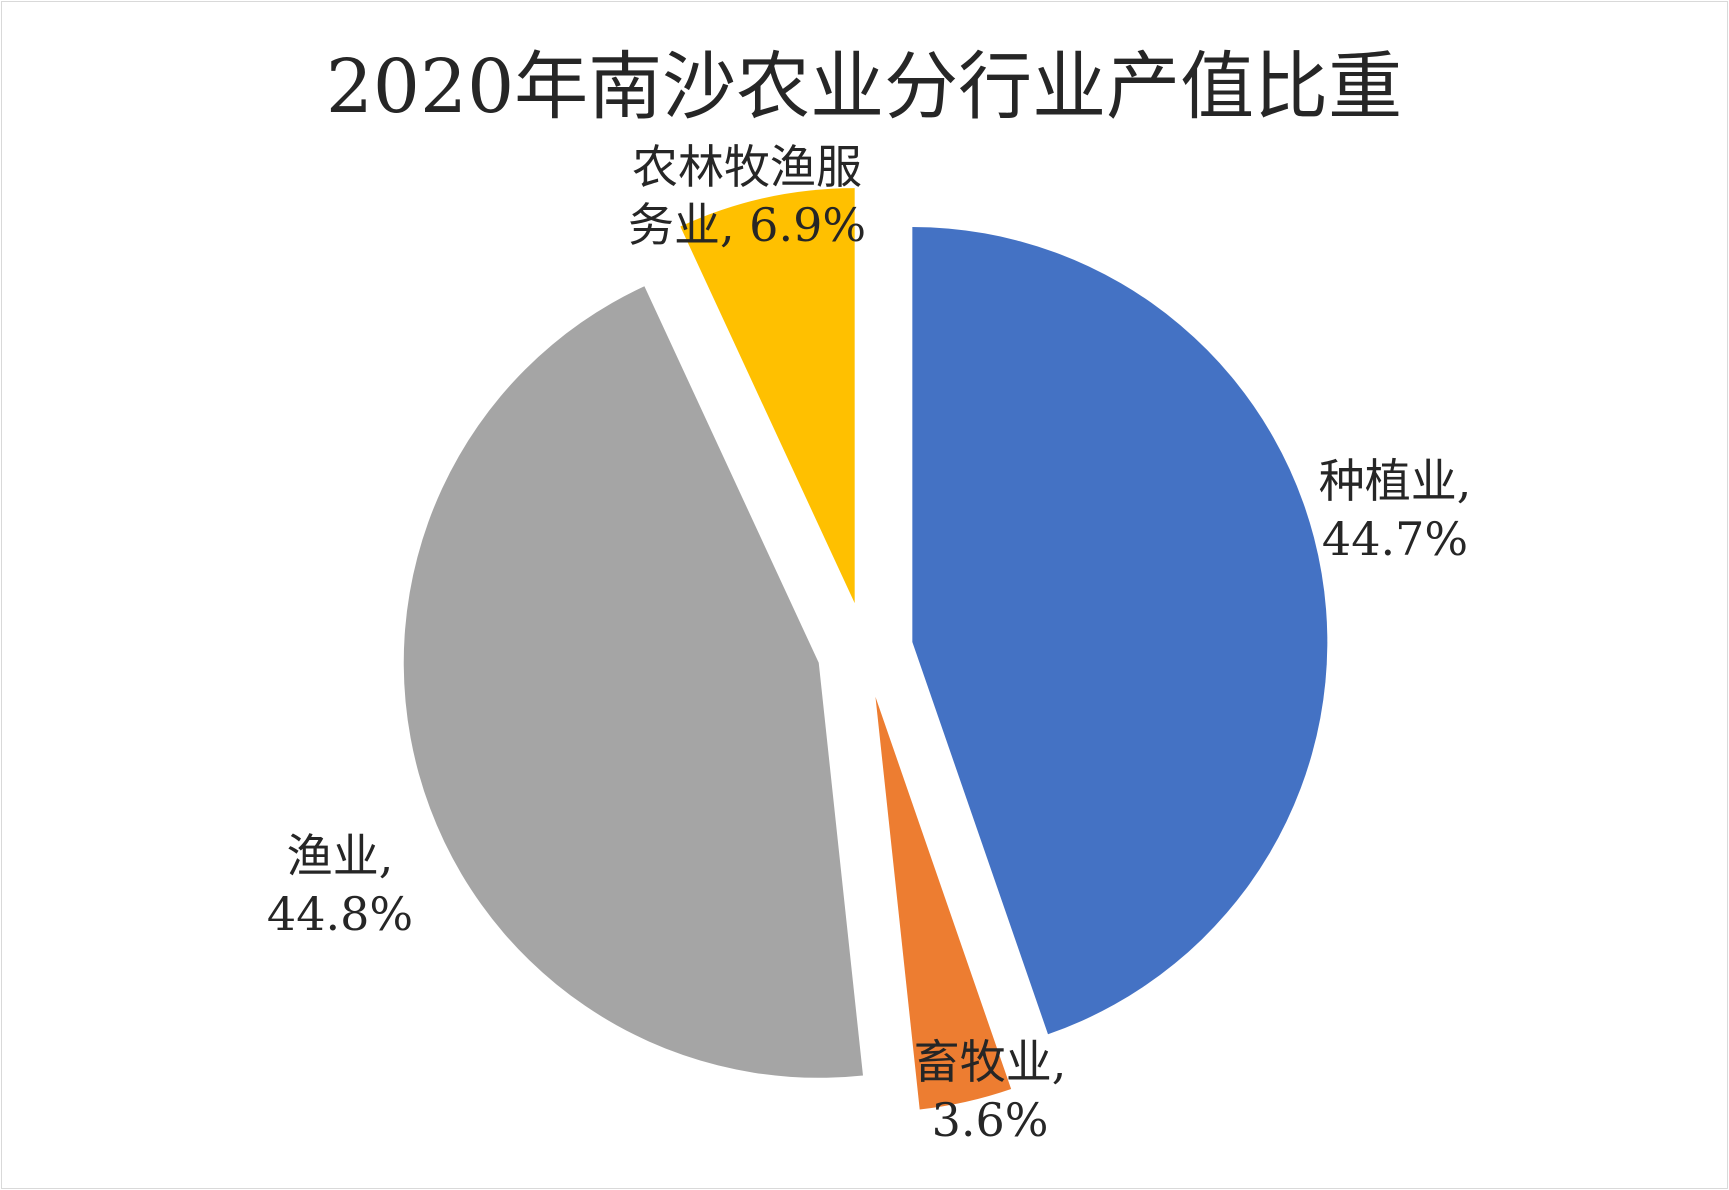 Image resolution: width=1729 pixels, height=1190 pixels. I want to click on slice-label-4: 农林牧渔服务业, 6.9%, so click(747, 196).